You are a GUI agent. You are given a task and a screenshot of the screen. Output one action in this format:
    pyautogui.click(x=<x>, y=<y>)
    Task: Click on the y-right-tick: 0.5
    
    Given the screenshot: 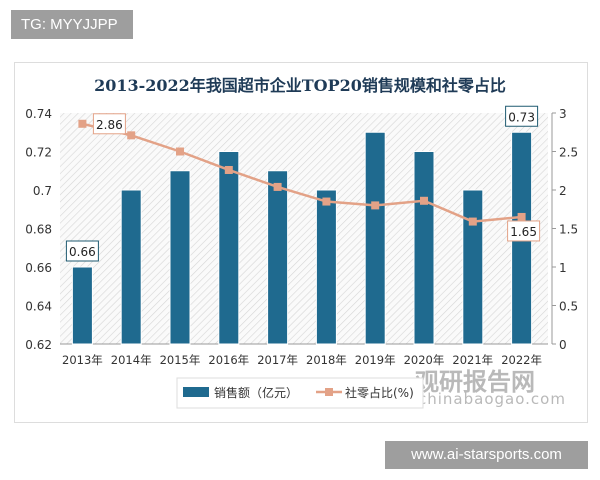 What is the action you would take?
    pyautogui.click(x=568, y=307)
    